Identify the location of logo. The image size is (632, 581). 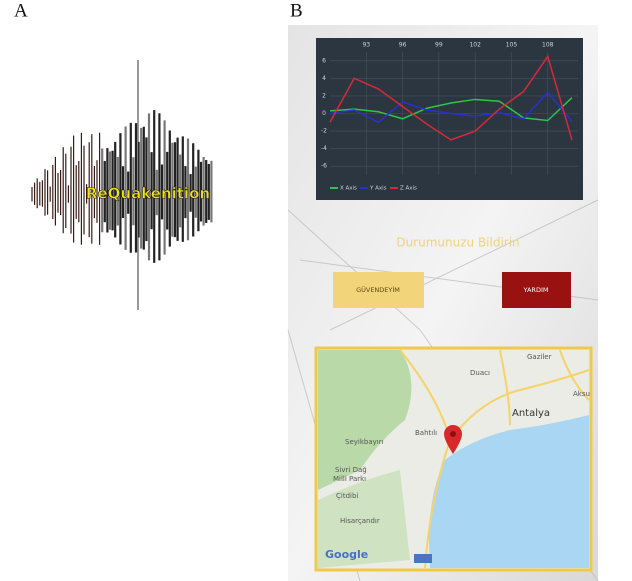
(122, 185).